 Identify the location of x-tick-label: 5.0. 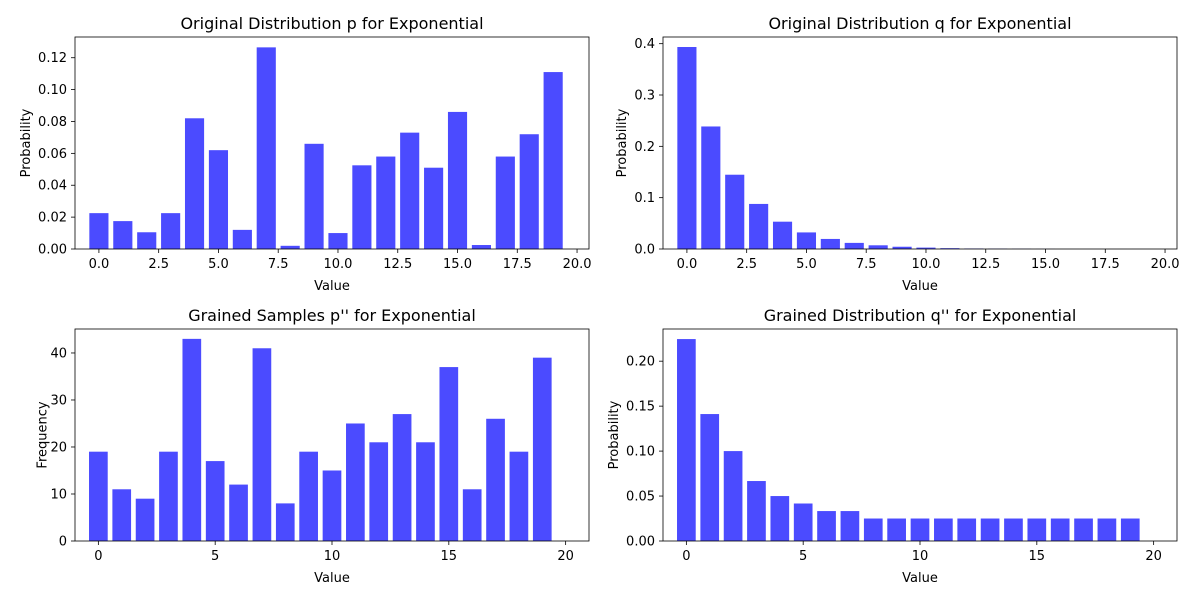
(218, 264).